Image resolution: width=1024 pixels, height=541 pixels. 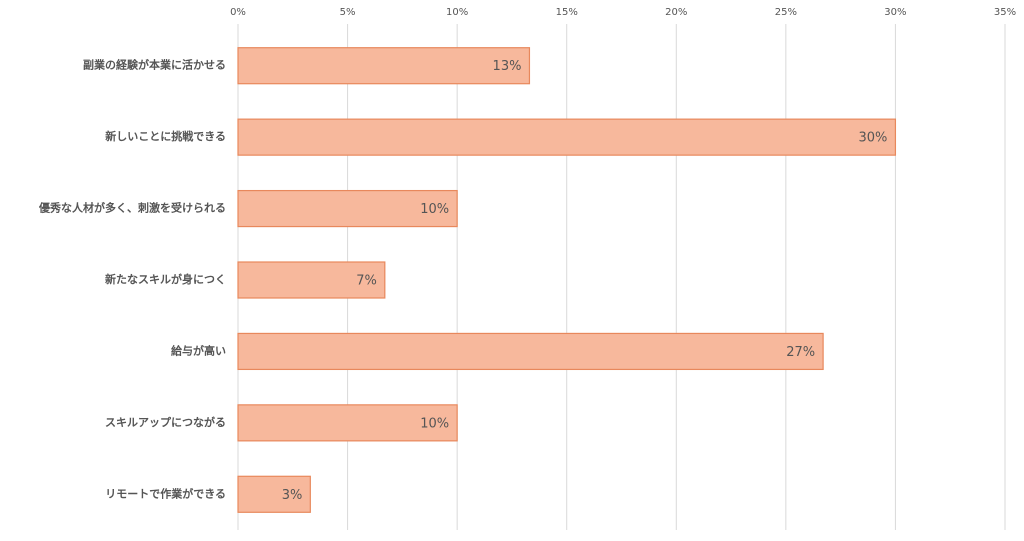 What do you see at coordinates (348, 12) in the screenshot?
I see `x-tick-label: 5%` at bounding box center [348, 12].